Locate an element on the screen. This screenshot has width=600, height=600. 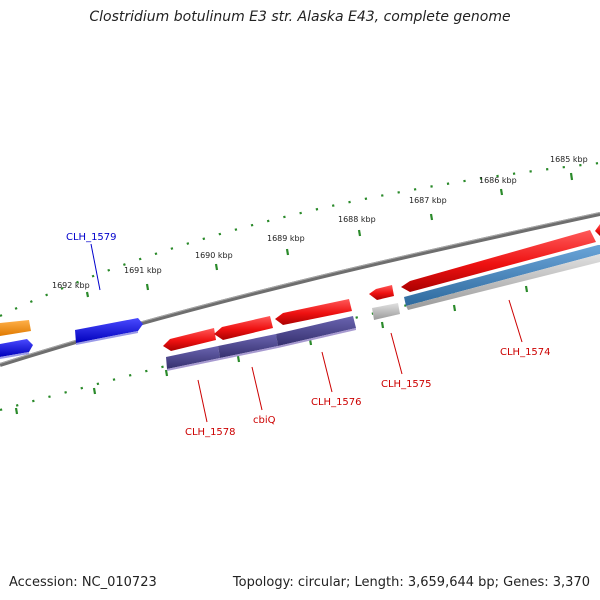
tick-label: 1691 kbp is located at coordinates (143, 270).